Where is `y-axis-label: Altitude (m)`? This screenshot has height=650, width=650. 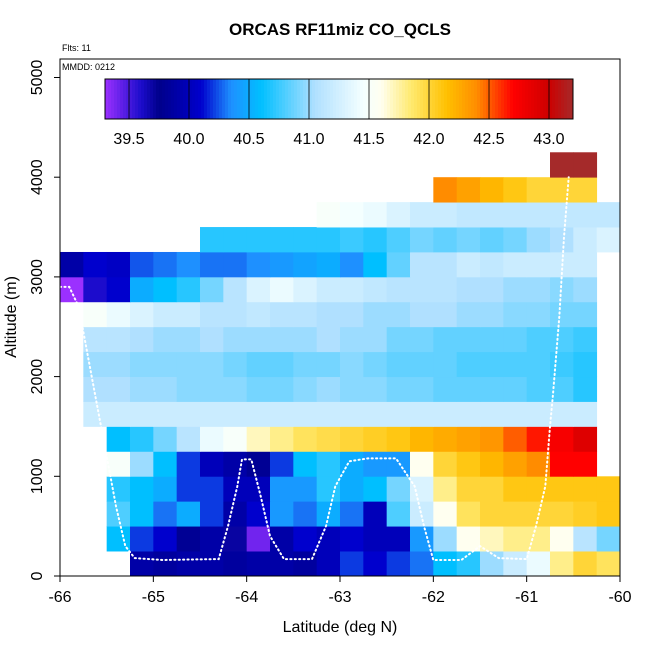
y-axis-label: Altitude (m) is located at coordinates (11, 317).